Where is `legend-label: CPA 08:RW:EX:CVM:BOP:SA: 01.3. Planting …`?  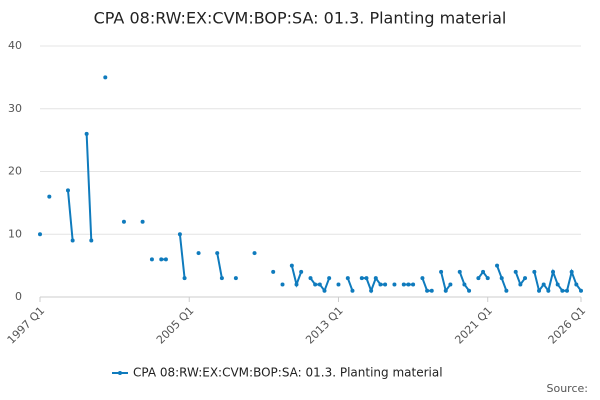 legend-label: CPA 08:RW:EX:CVM:BOP:SA: 01.3. Planting … is located at coordinates (288, 373).